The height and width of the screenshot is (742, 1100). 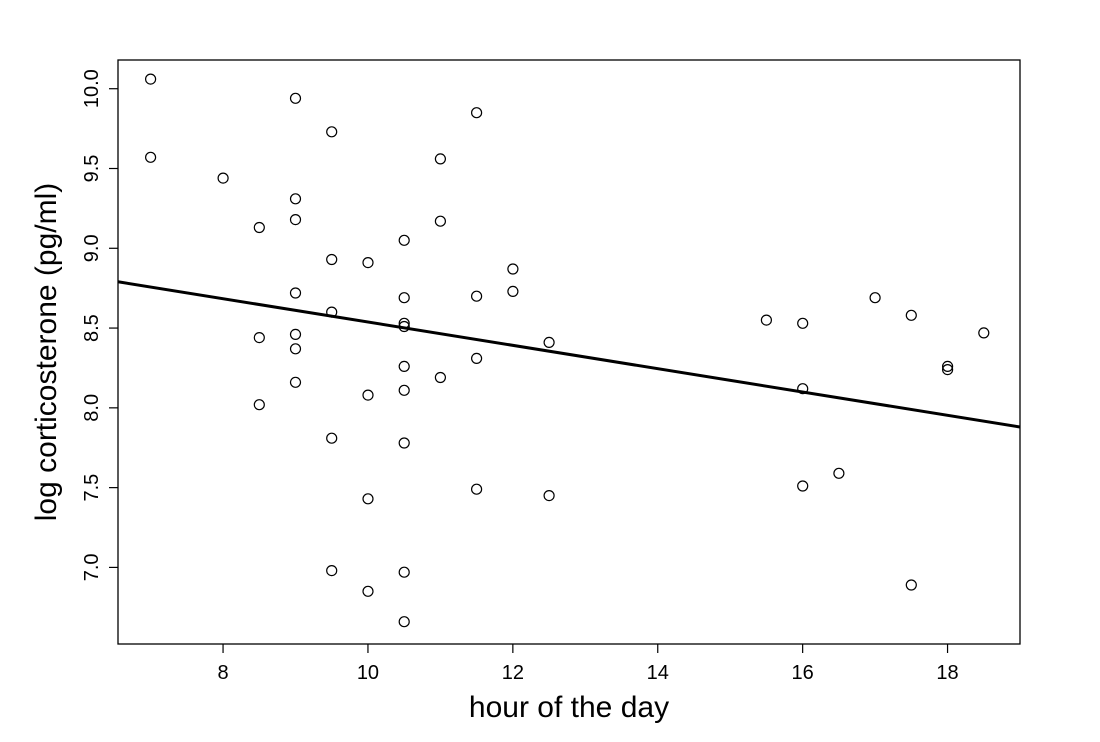 What do you see at coordinates (92, 488) in the screenshot?
I see `y-tick-label: 7.5` at bounding box center [92, 488].